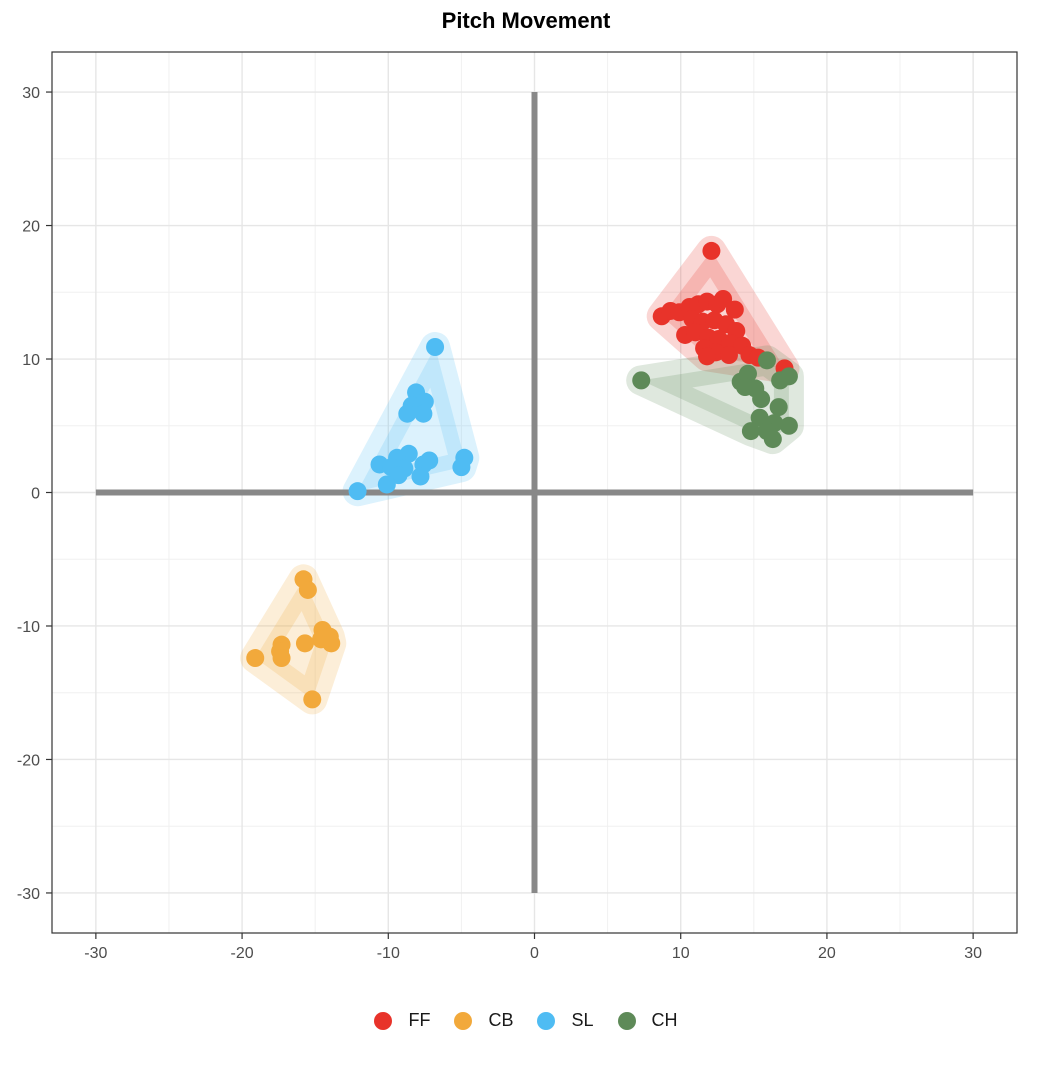  What do you see at coordinates (419, 1020) in the screenshot?
I see `legend-label: FF` at bounding box center [419, 1020].